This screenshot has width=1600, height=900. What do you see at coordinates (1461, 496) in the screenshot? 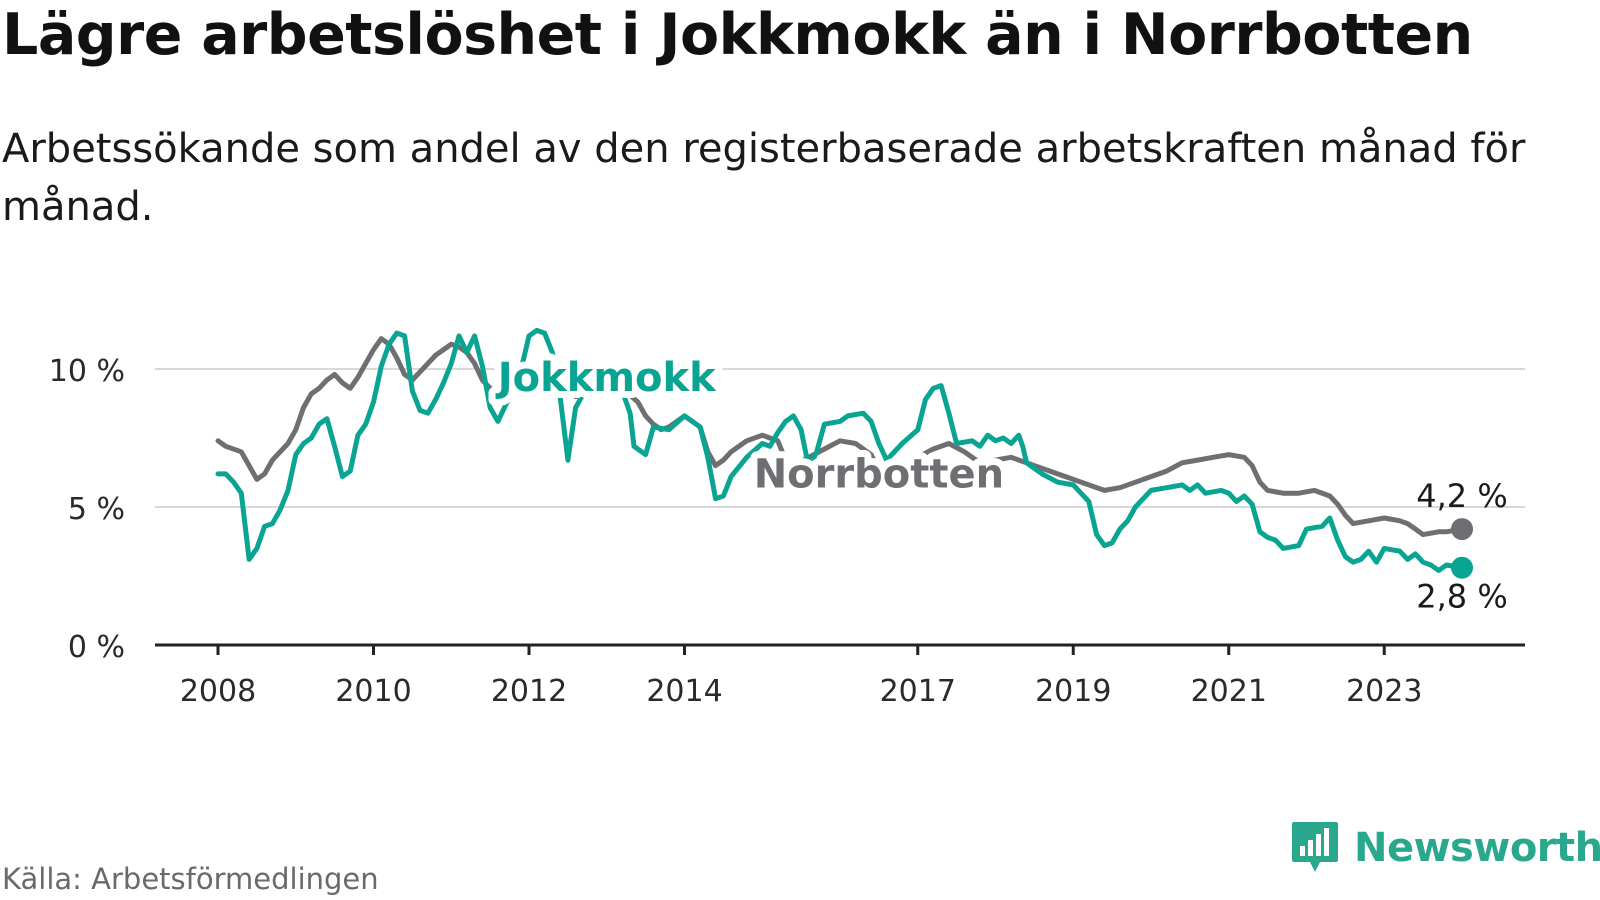
I see `end-label-norrbotten: 4,2 %` at bounding box center [1461, 496].